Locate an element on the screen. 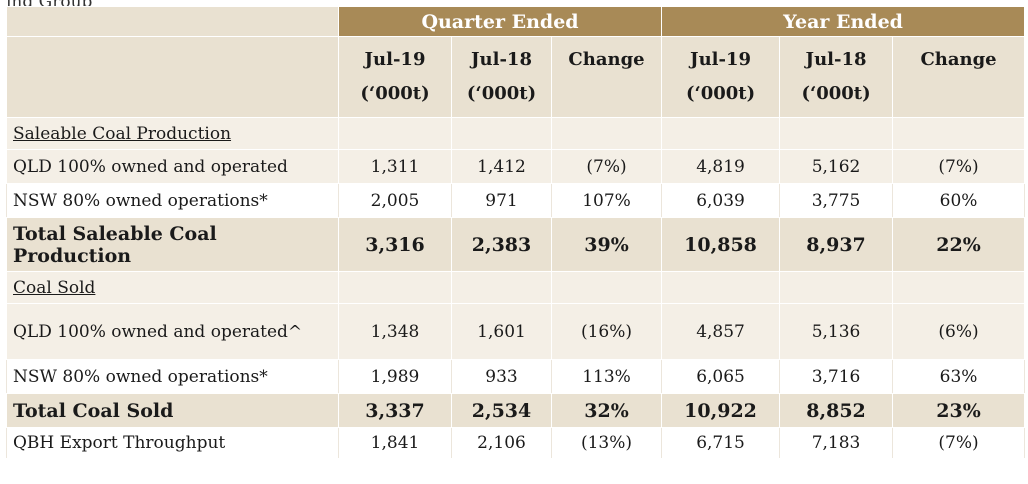 This screenshot has height=484, width=1028. table-cell: 8,937 is located at coordinates (836, 244).